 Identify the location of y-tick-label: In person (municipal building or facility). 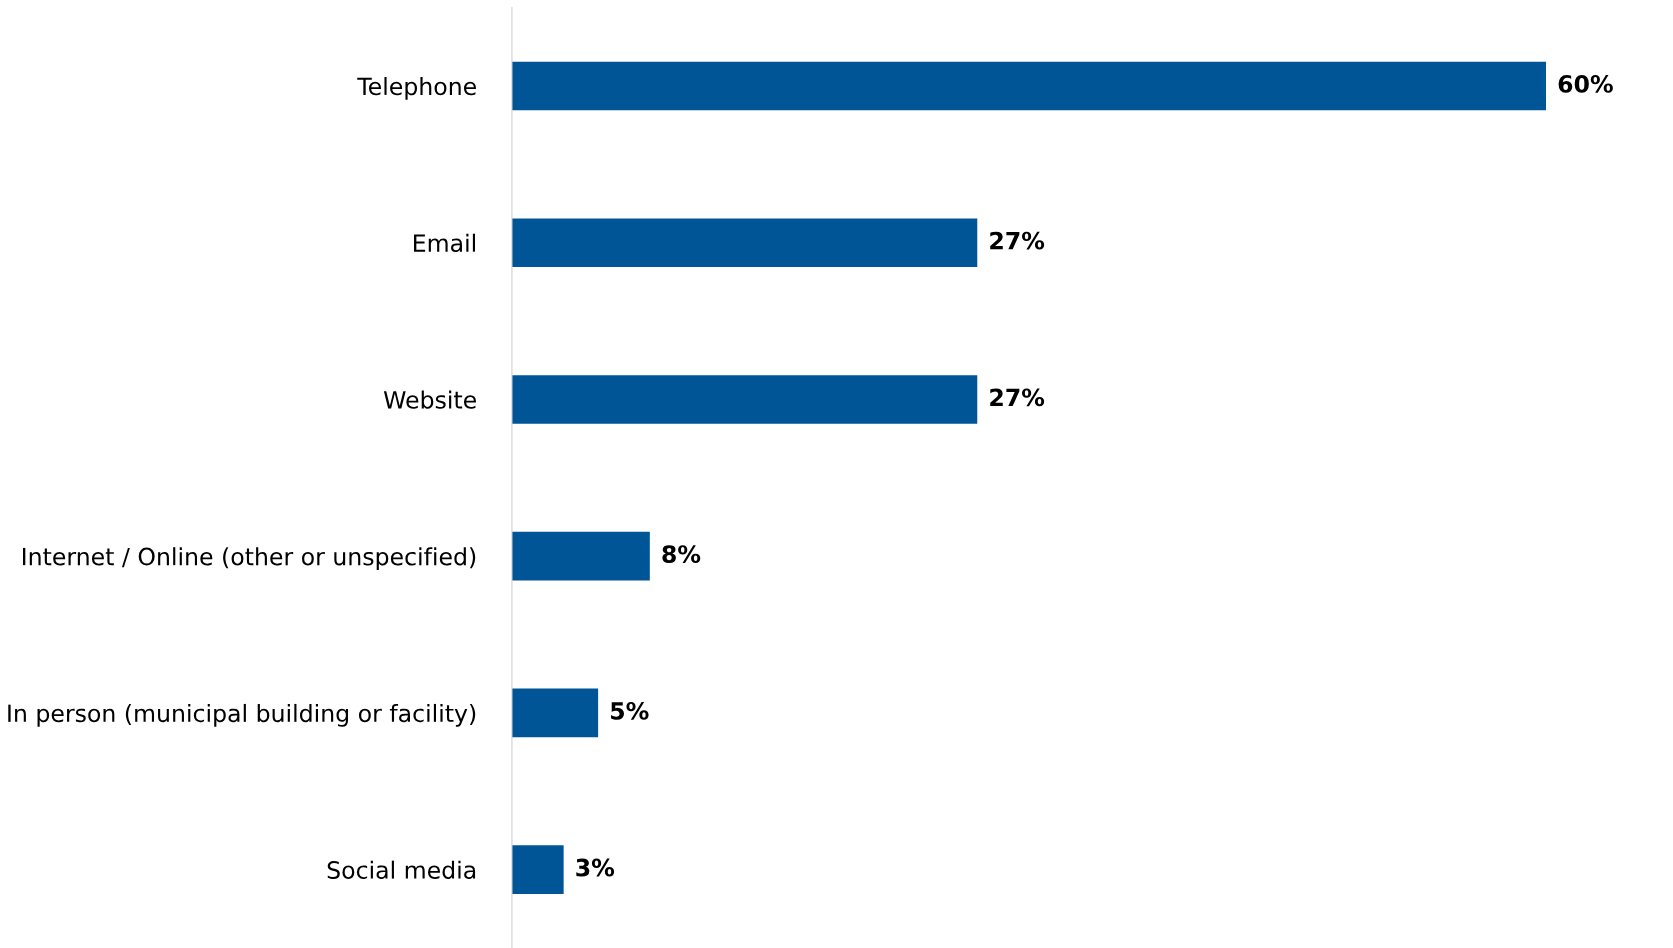
(242, 715).